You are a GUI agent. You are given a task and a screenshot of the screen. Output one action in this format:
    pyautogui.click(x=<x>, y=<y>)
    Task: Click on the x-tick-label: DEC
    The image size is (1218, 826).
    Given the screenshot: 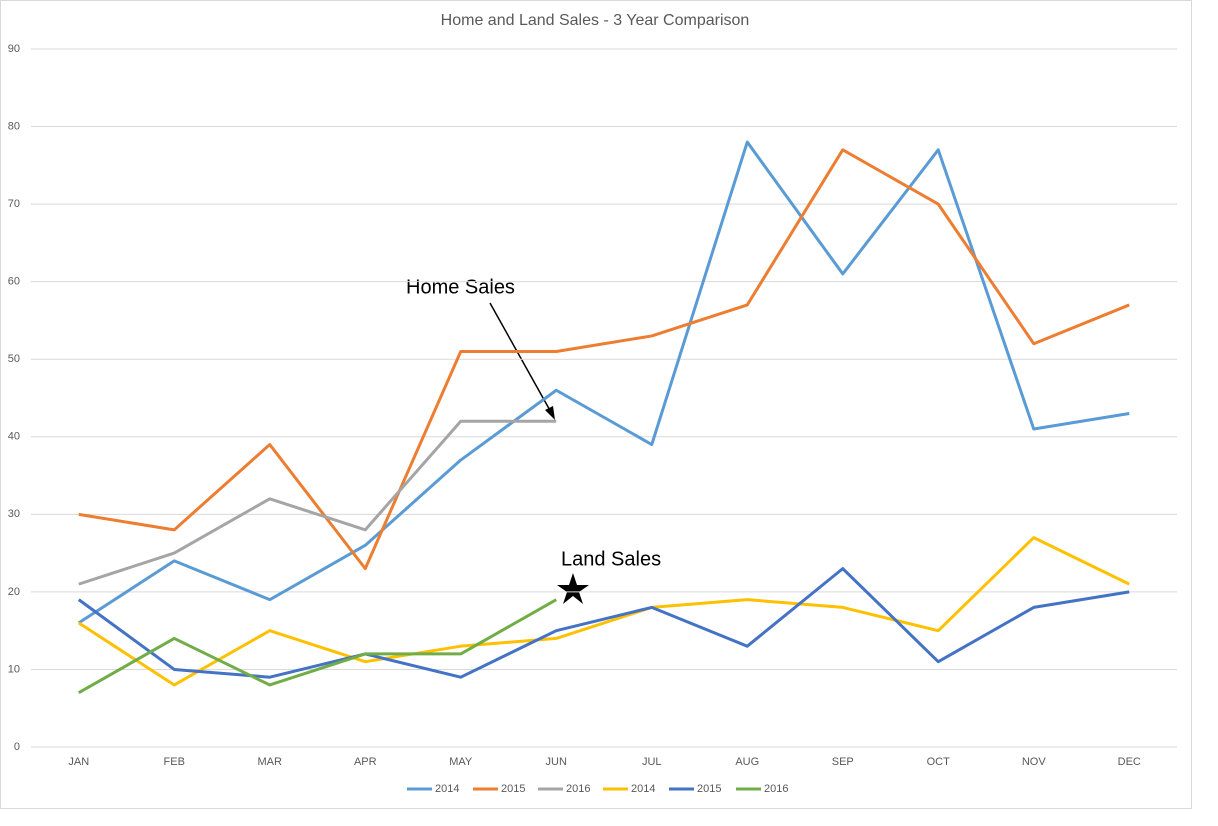 What is the action you would take?
    pyautogui.click(x=1129, y=762)
    